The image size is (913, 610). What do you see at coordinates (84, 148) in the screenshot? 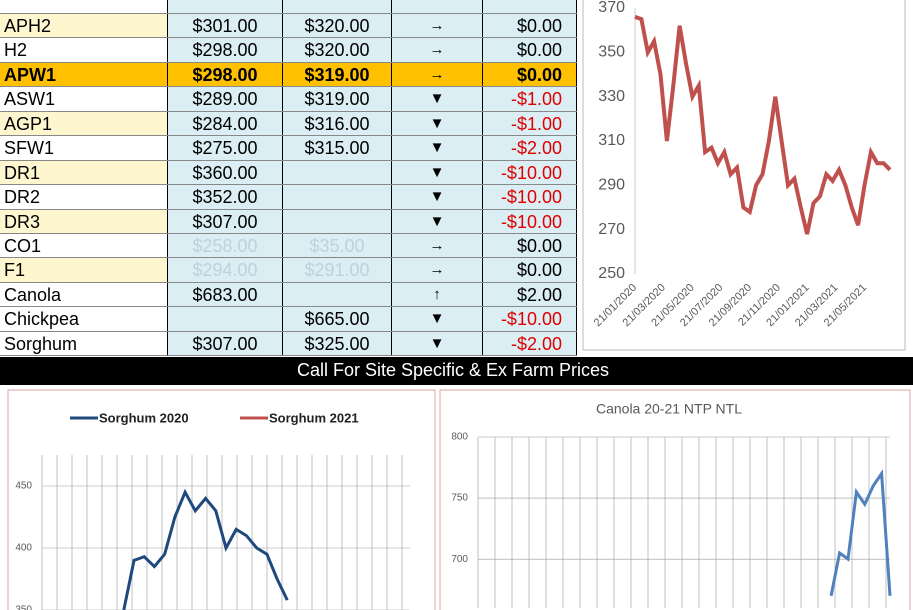
I see `cell: SFW1` at bounding box center [84, 148].